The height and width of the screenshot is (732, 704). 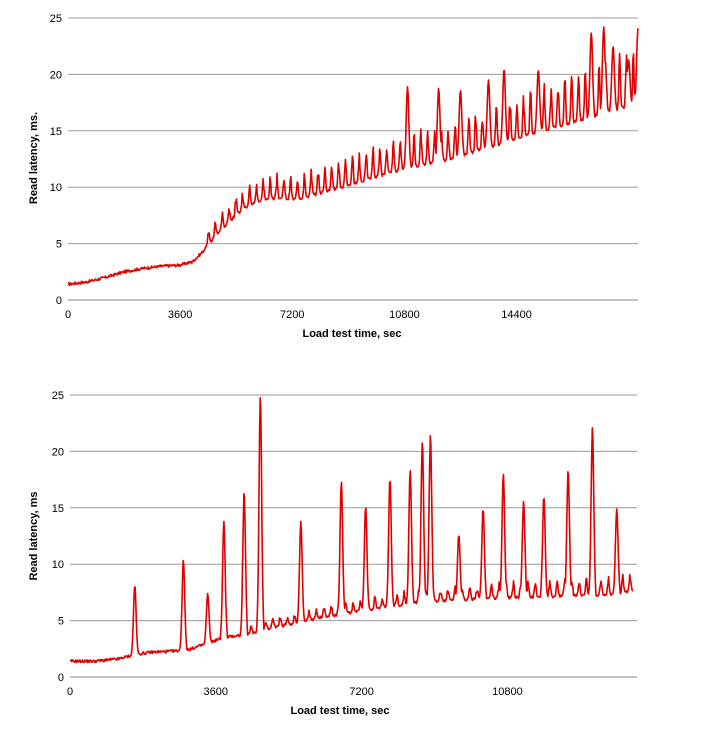 What do you see at coordinates (56, 160) in the screenshot?
I see `top-y-tick-labels: 0 5 10 15 20 25` at bounding box center [56, 160].